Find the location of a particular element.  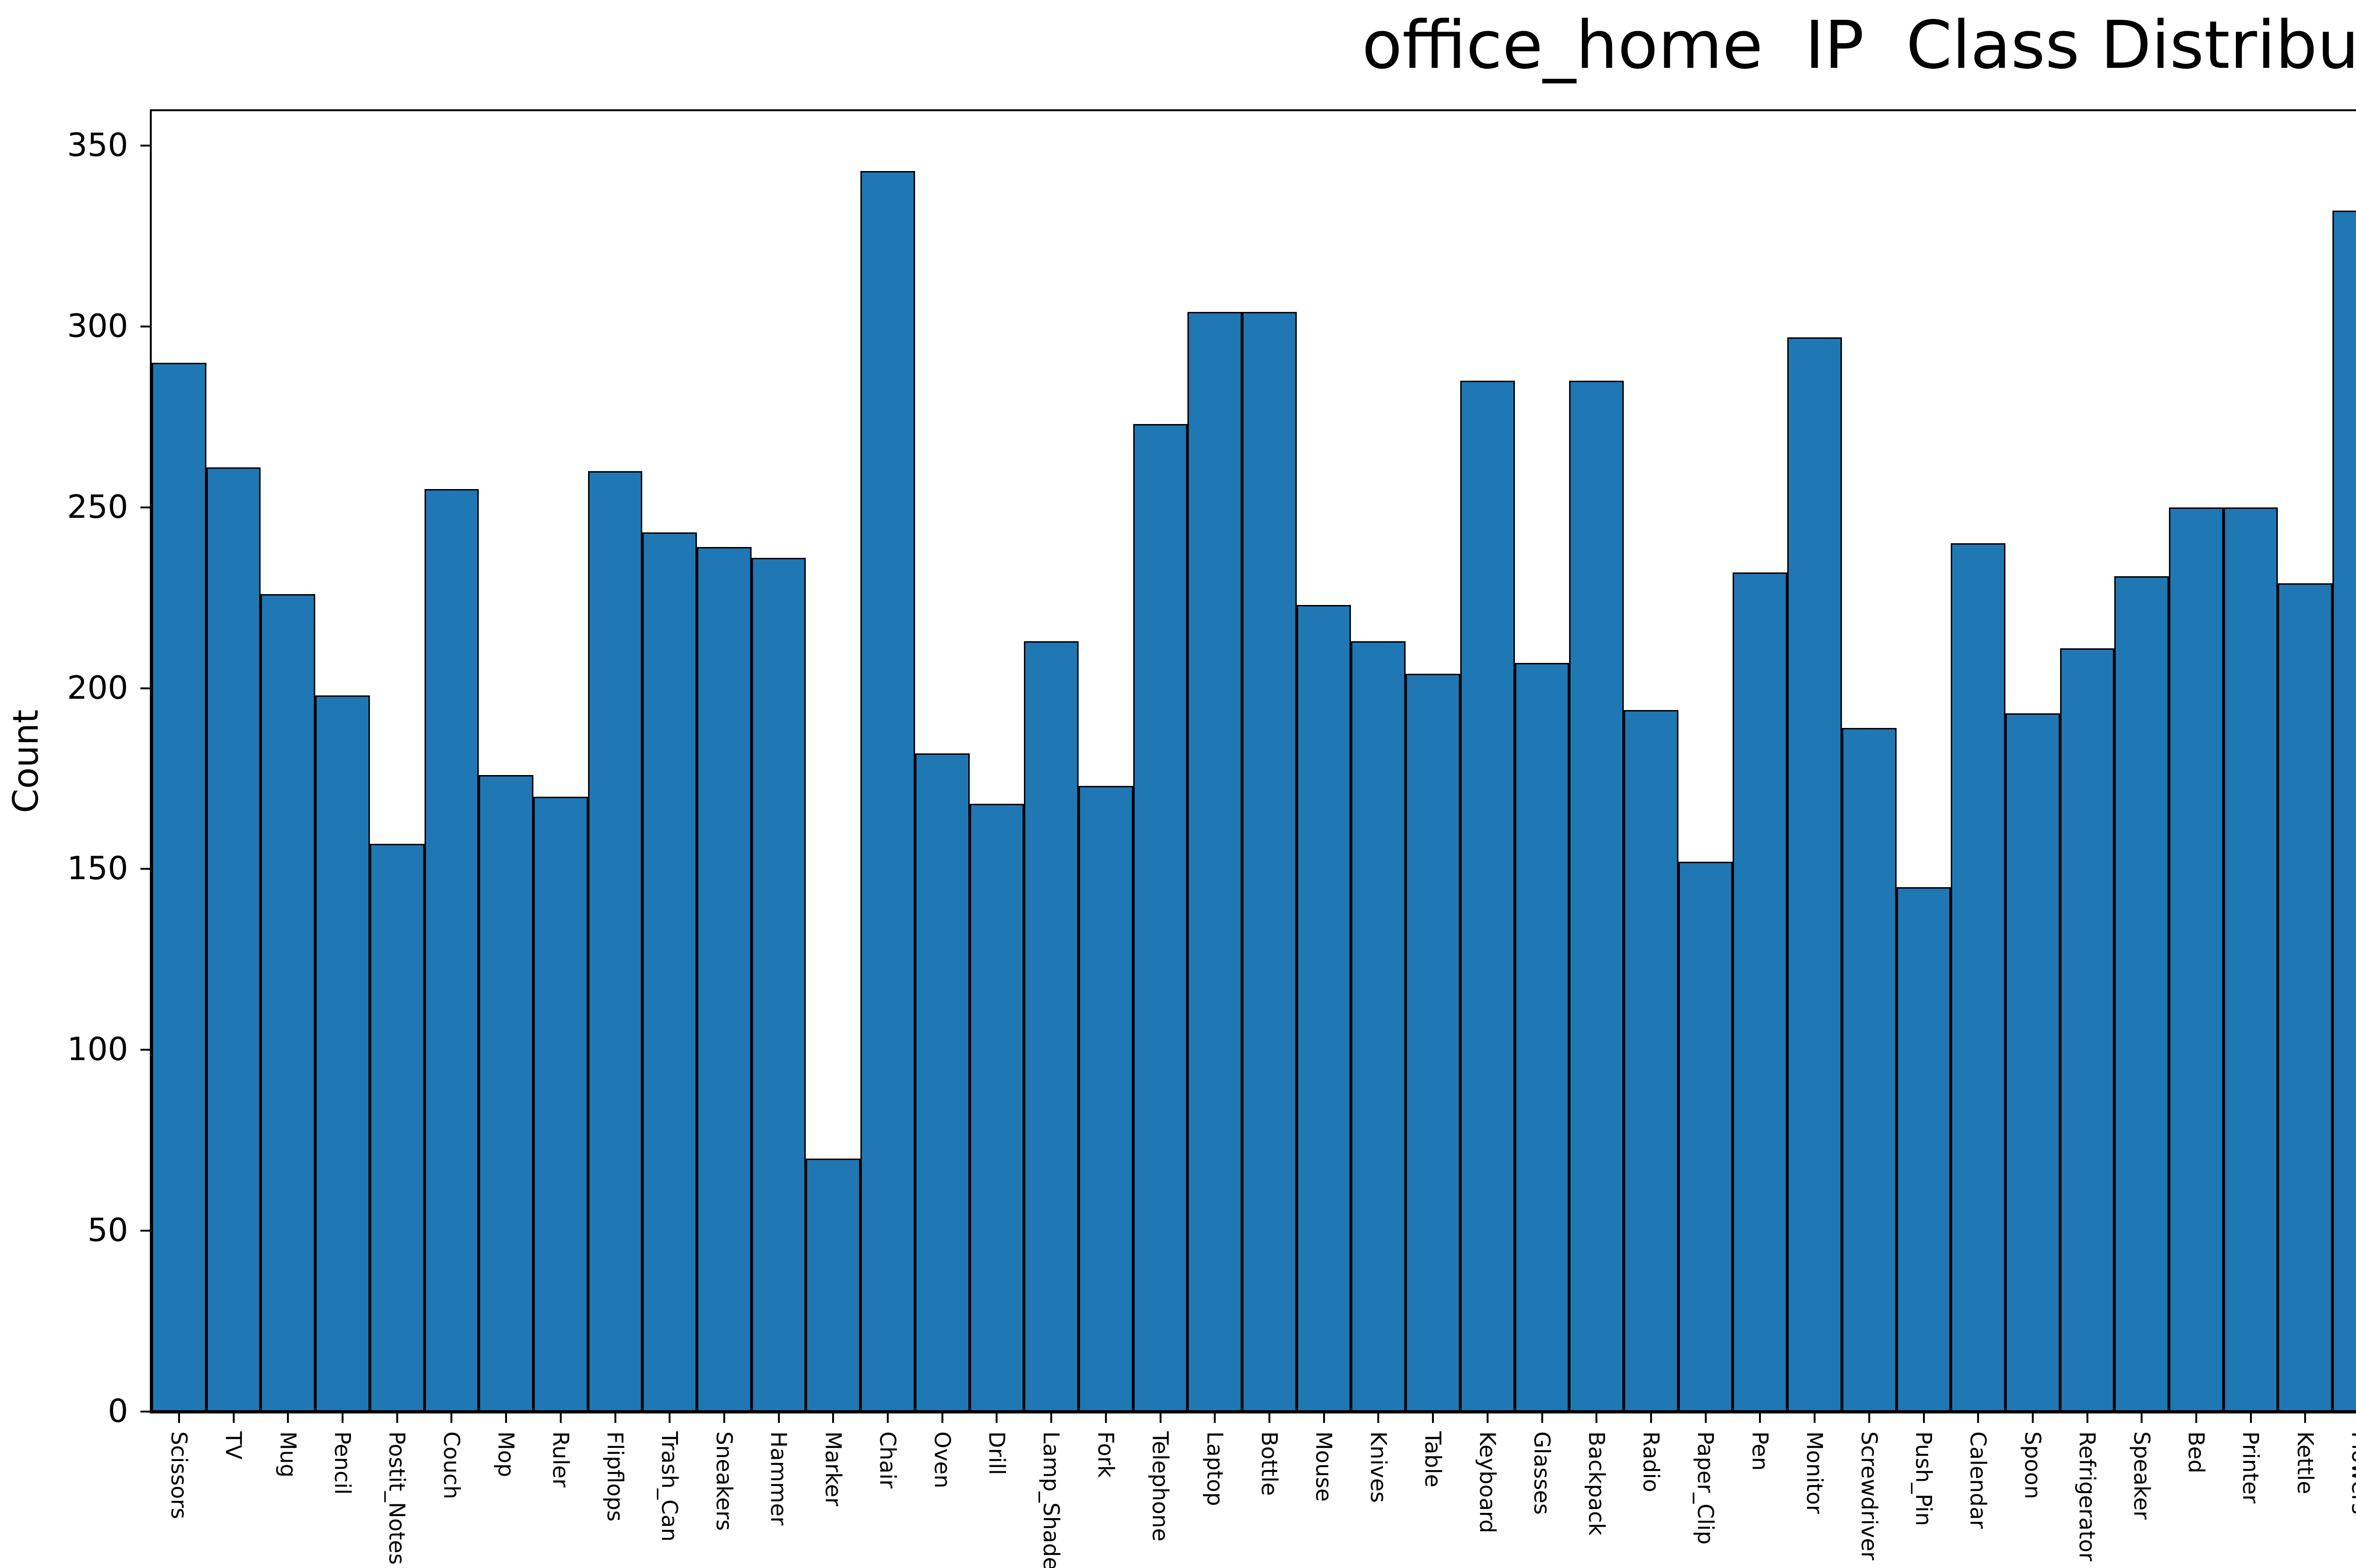

x-tick-label-Printer: Printer is located at coordinates (2251, 1467).